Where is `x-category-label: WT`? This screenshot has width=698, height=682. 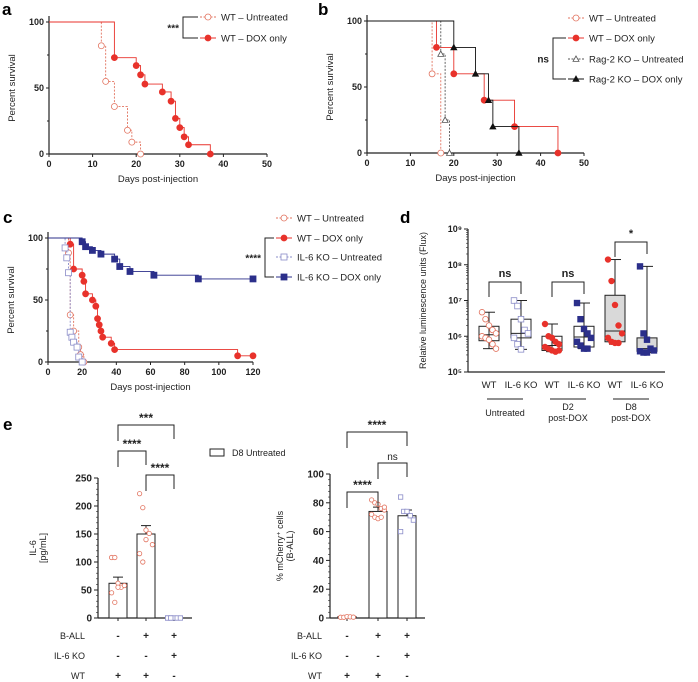
x-category-label: WT is located at coordinates (489, 385).